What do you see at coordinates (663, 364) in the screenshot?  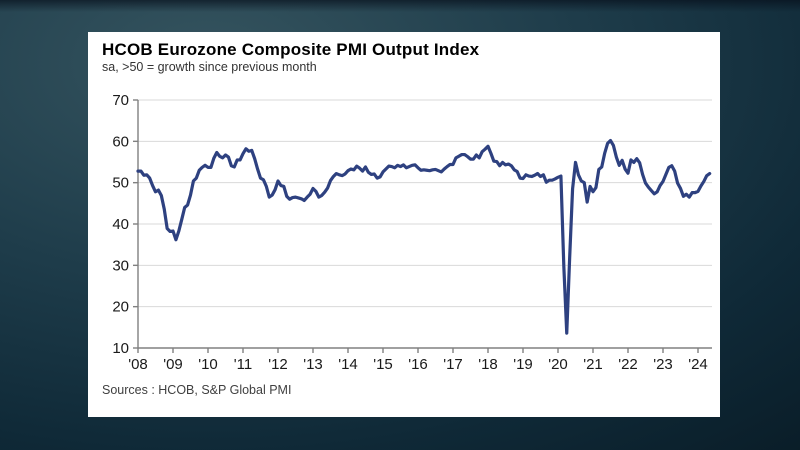 I see `x-tick-label: '23` at bounding box center [663, 364].